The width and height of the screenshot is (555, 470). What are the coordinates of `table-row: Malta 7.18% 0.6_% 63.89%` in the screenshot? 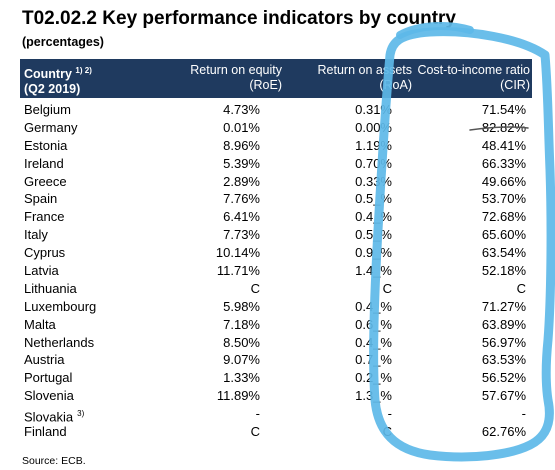 It's located at (276, 325).